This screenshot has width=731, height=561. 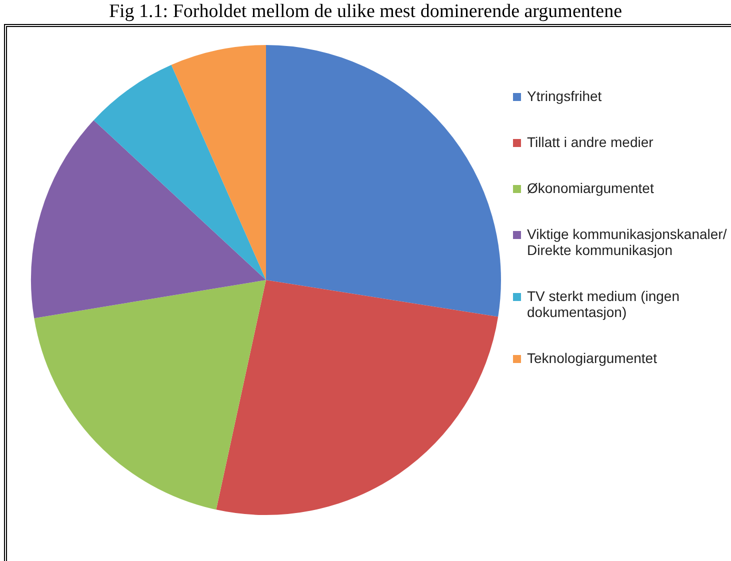 I want to click on legend-label: Ytringsfrihet, so click(x=564, y=96).